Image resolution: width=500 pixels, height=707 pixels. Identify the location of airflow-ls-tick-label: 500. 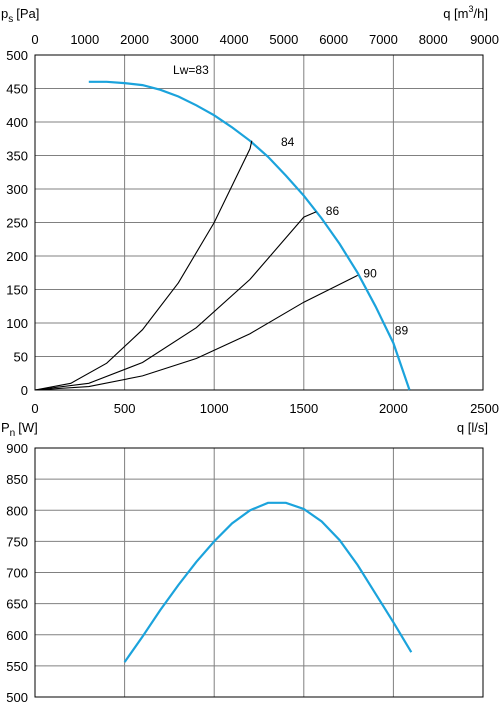
(125, 408).